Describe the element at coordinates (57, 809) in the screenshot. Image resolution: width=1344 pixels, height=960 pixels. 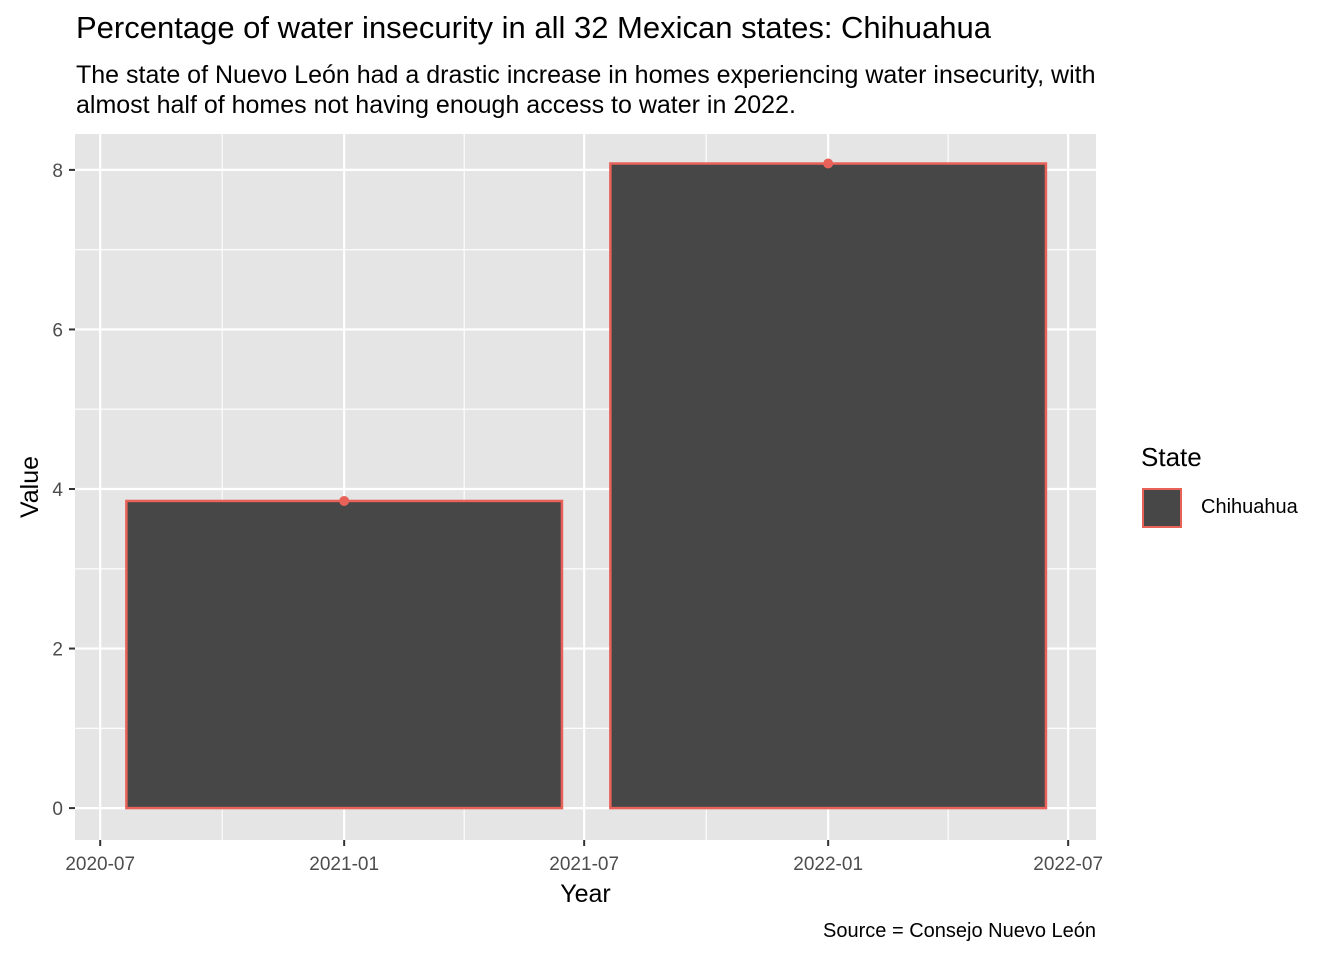
I see `y-tick-label: 0` at that location.